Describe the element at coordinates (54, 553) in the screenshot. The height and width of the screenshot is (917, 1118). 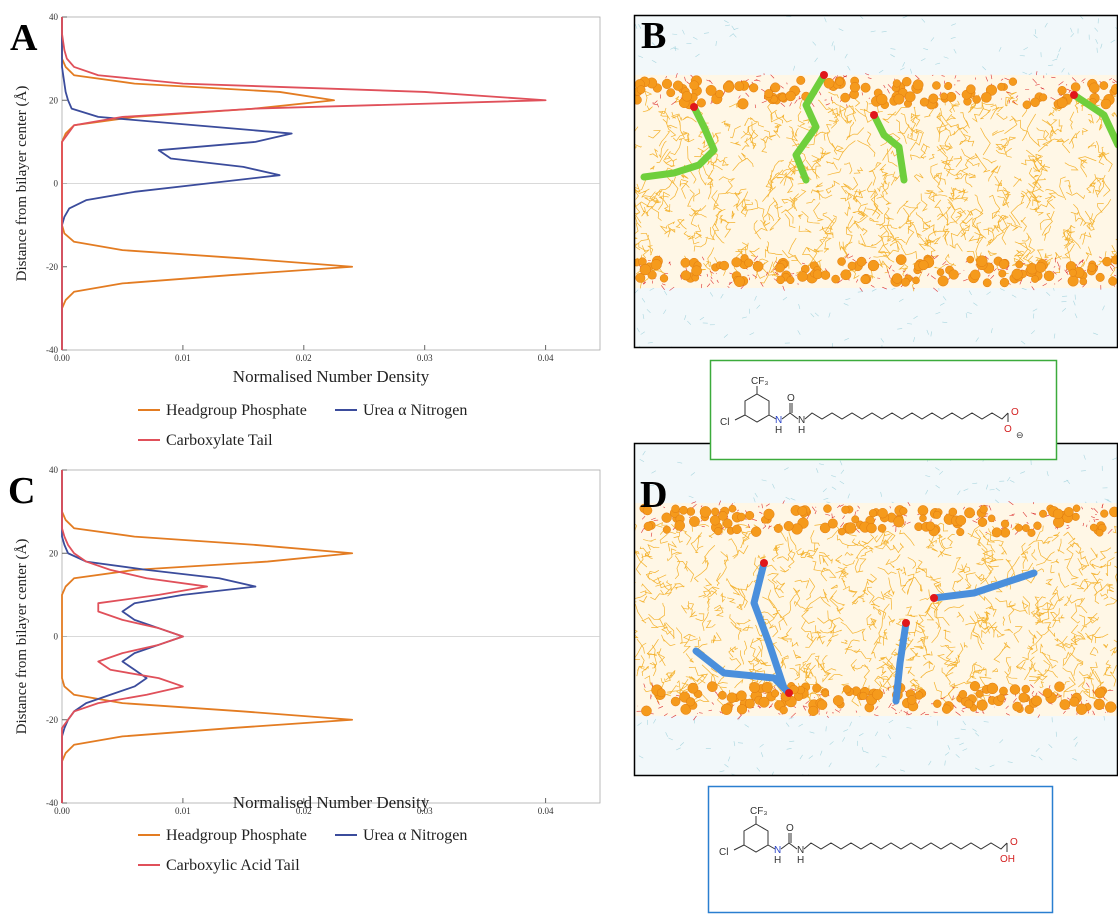
I see `y-tick-label: 20` at that location.